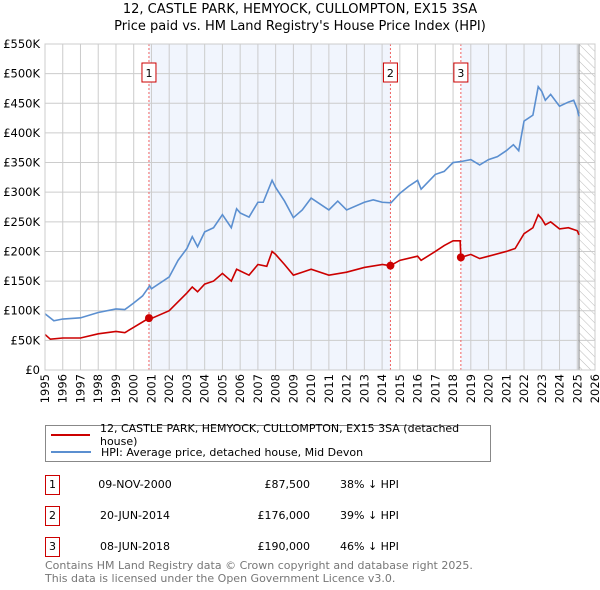 This screenshot has height=590, width=600. Describe the element at coordinates (205, 388) in the screenshot. I see `x-tick-label: 2004` at that location.